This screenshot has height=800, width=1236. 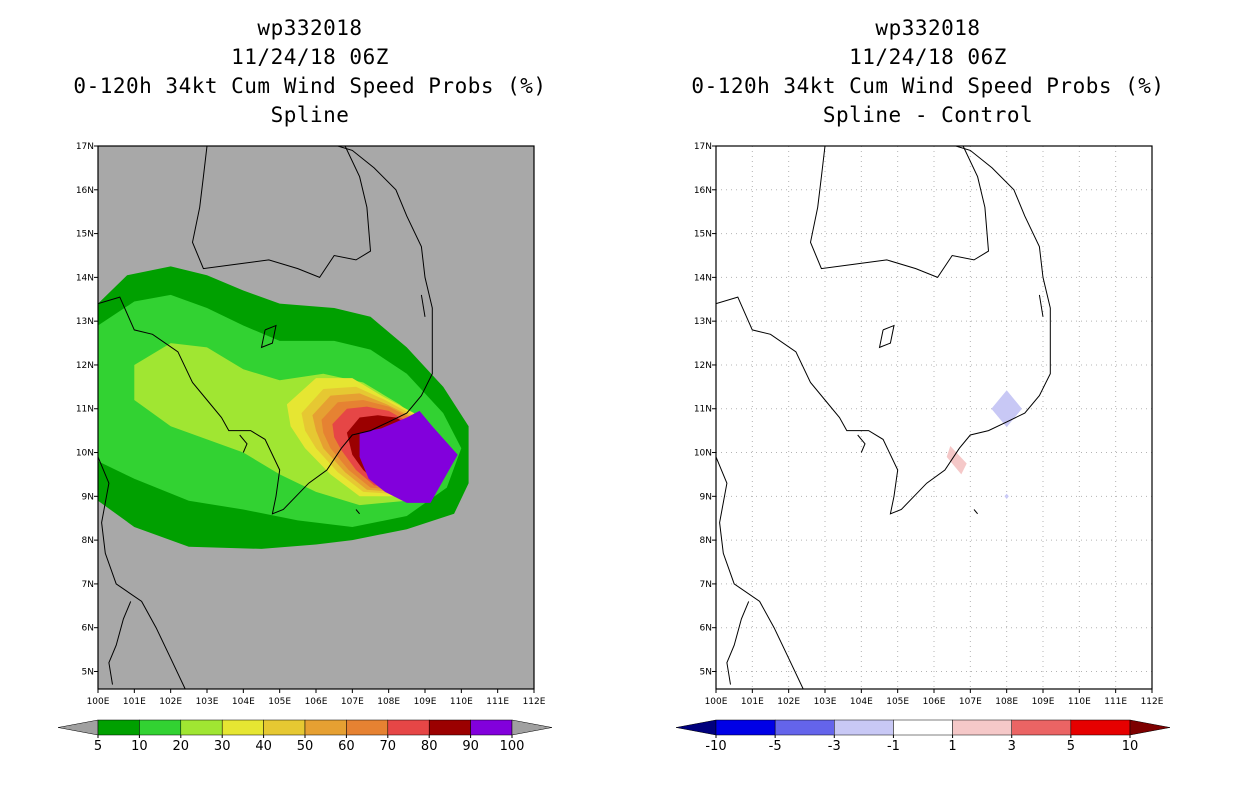 I want to click on right-title-line: 0-120h 34kt Cum Wind Speed Probs (%), so click(x=928, y=86).